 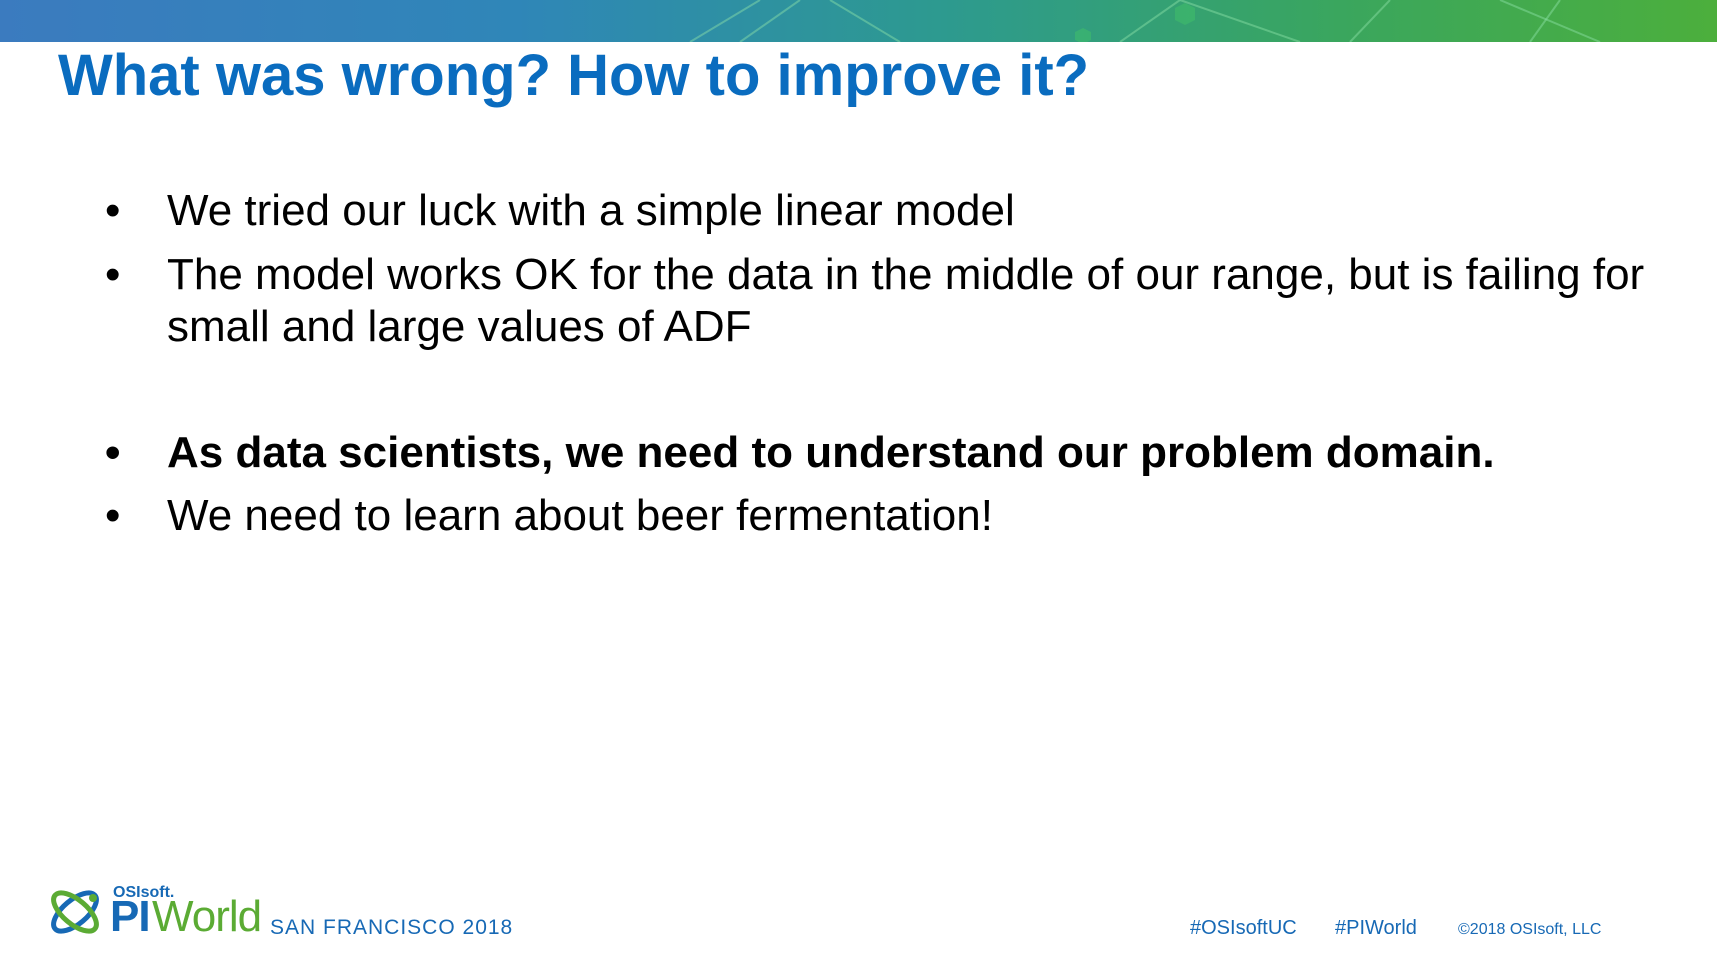 What do you see at coordinates (1145, 21) in the screenshot?
I see `banner-pattern` at bounding box center [1145, 21].